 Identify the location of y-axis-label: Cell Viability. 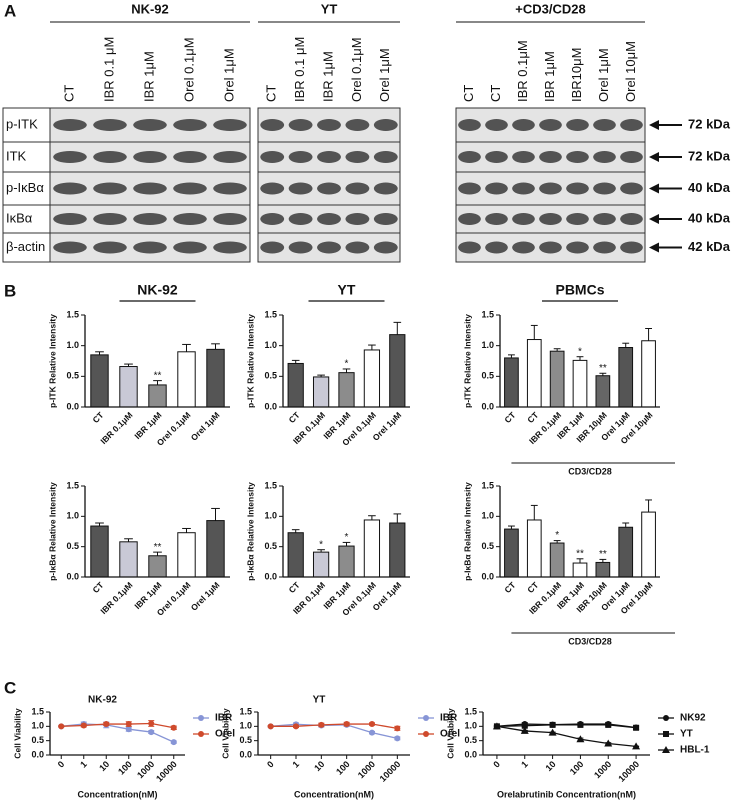
(17, 733).